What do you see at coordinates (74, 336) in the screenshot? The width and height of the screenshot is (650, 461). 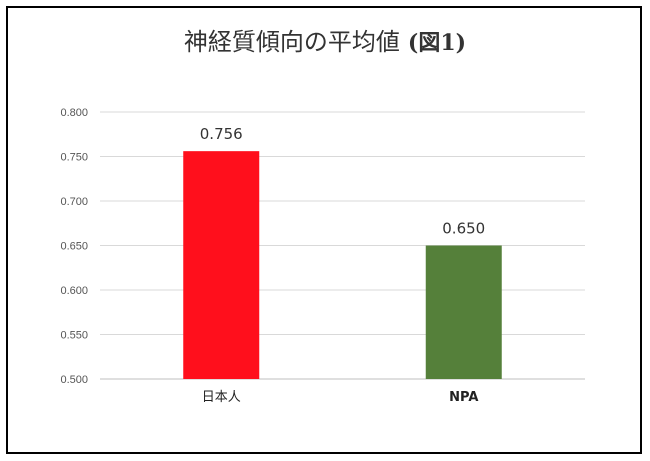 I see `y-tick-label: 0.550` at bounding box center [74, 336].